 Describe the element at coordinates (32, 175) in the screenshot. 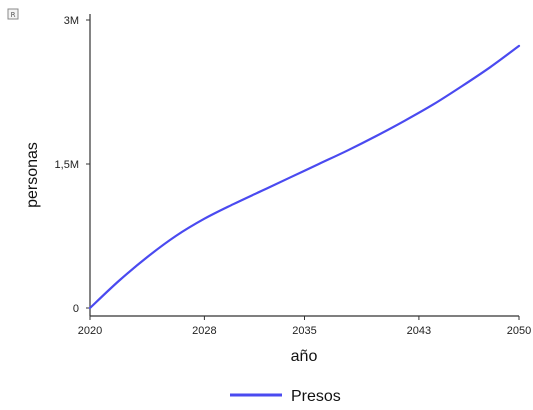

I see `y-axis-title: personas` at that location.